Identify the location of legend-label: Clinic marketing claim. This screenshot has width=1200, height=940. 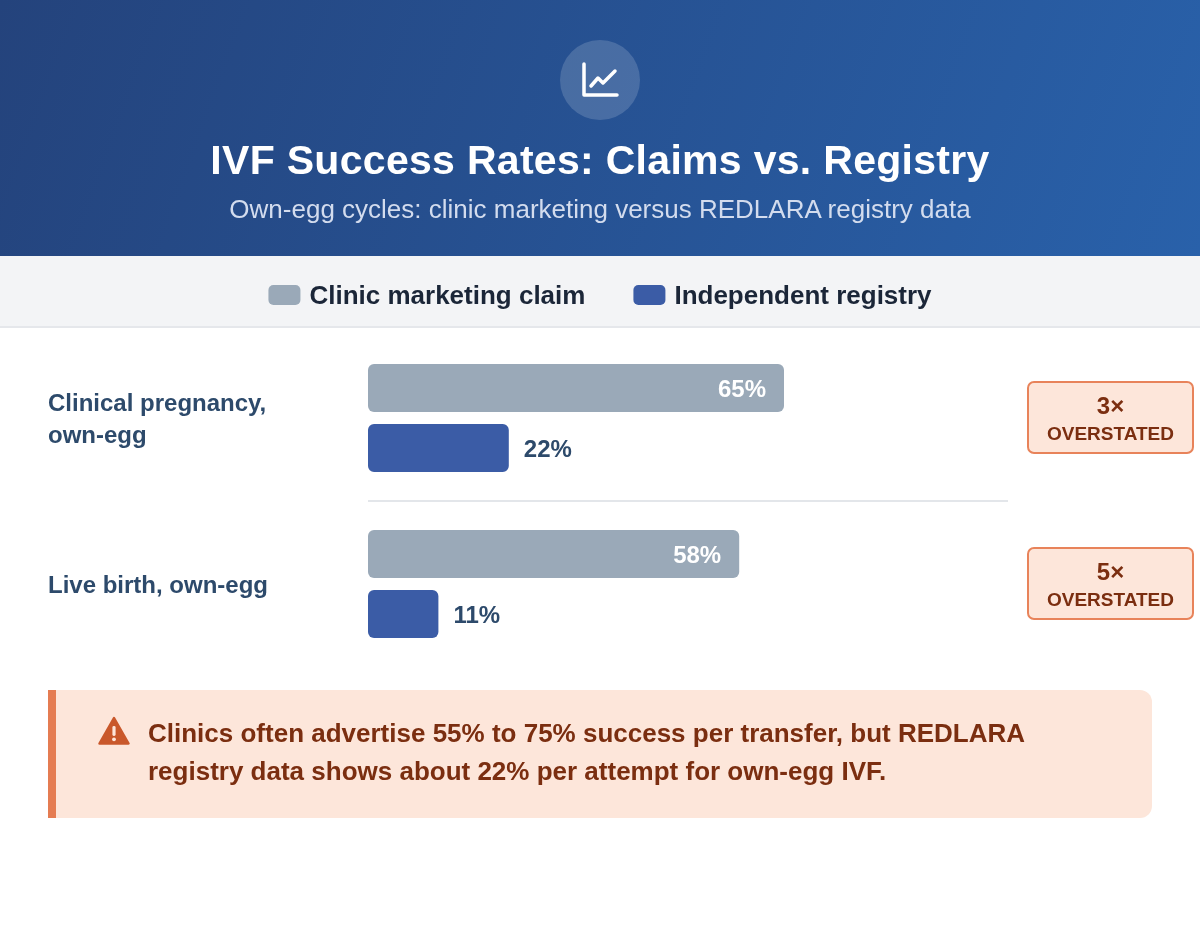
(447, 295).